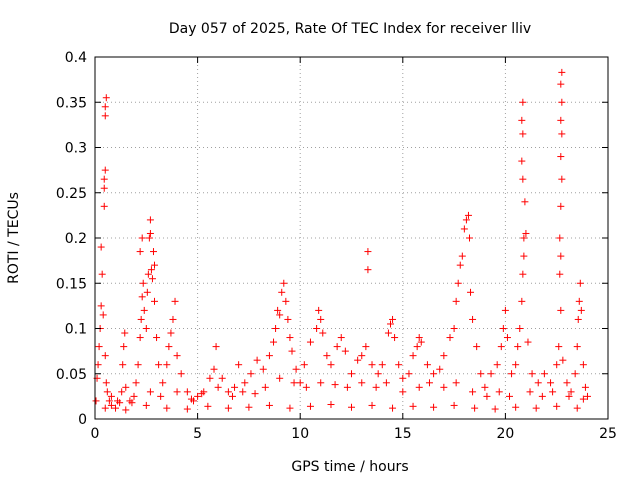 This screenshot has height=480, width=640. Describe the element at coordinates (71, 284) in the screenshot. I see `y-tick-label: 0.15` at that location.